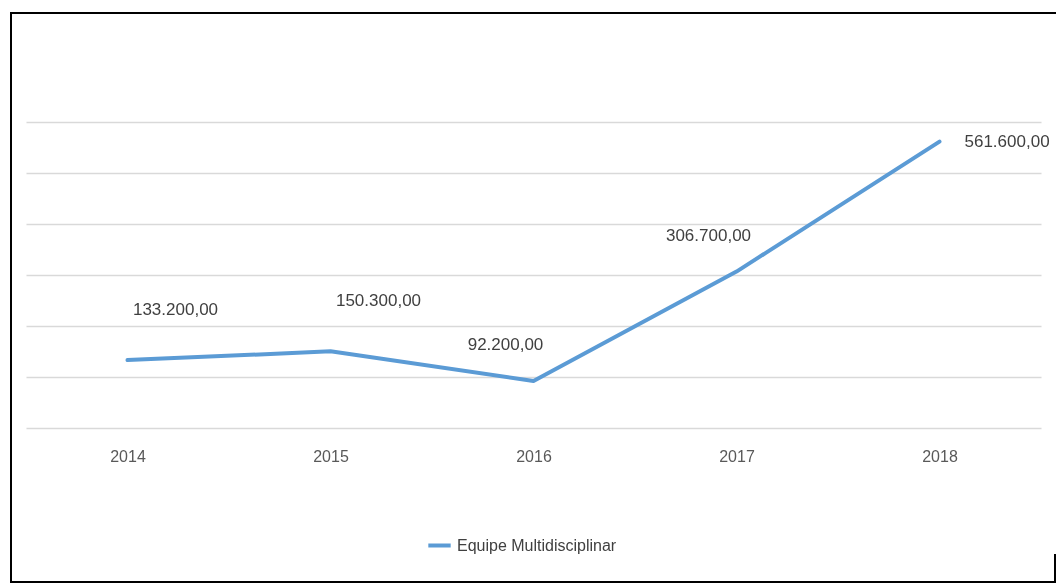 This screenshot has height=585, width=1058. What do you see at coordinates (1007, 141) in the screenshot?
I see `data-label: 561.600,00` at bounding box center [1007, 141].